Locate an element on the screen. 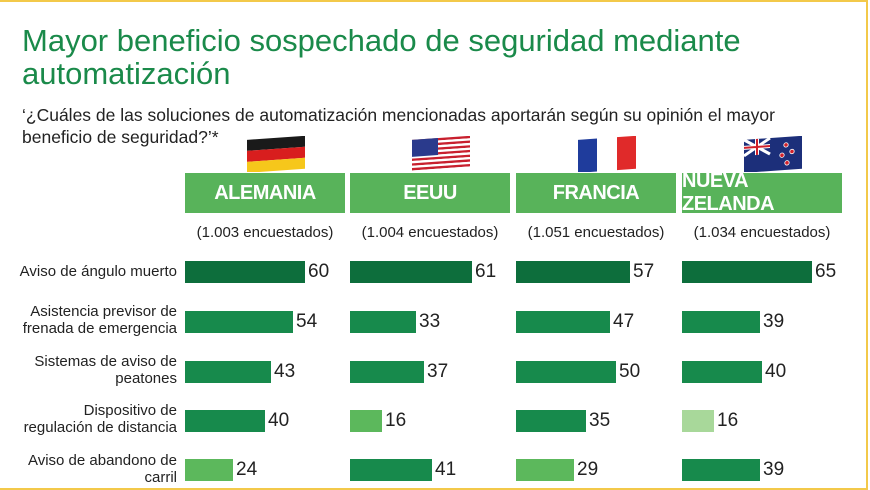 The width and height of the screenshot is (870, 490). data-label: 41 is located at coordinates (446, 469).